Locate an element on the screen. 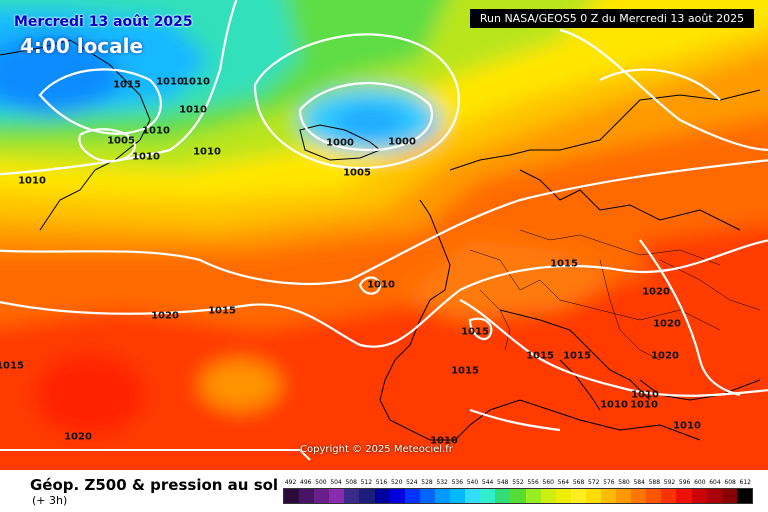  legend-tick-label: 588 is located at coordinates (654, 482).